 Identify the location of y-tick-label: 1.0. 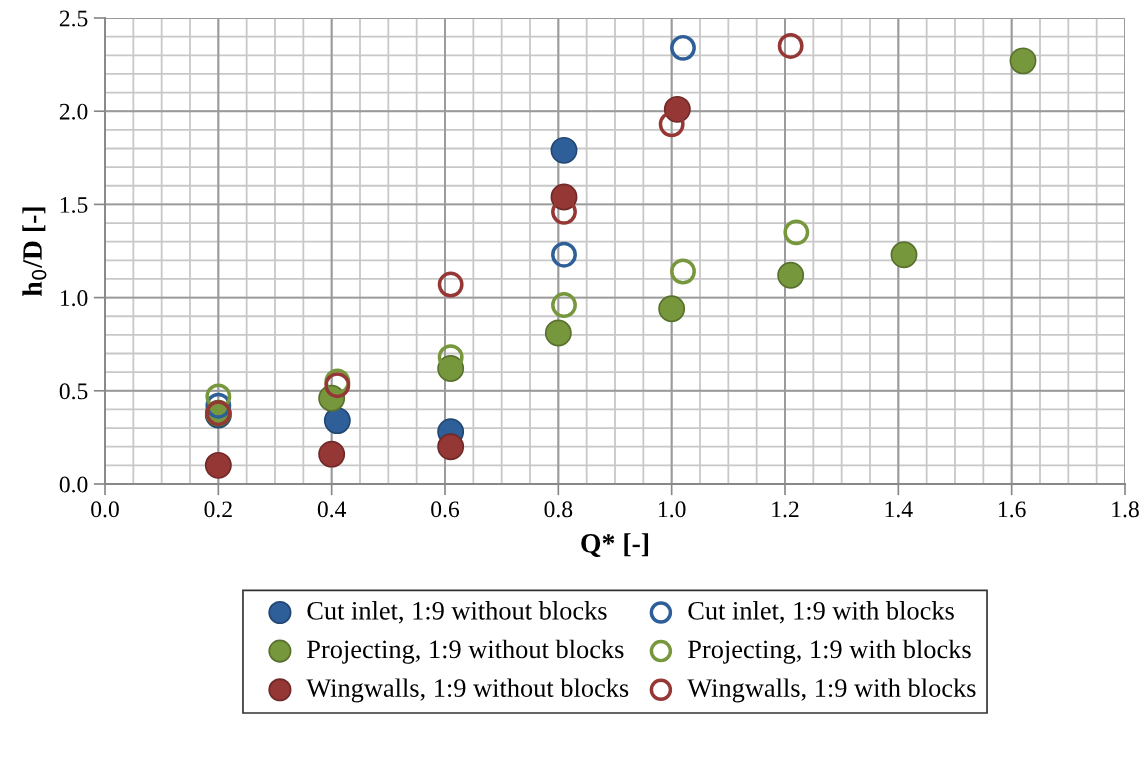
(74, 298).